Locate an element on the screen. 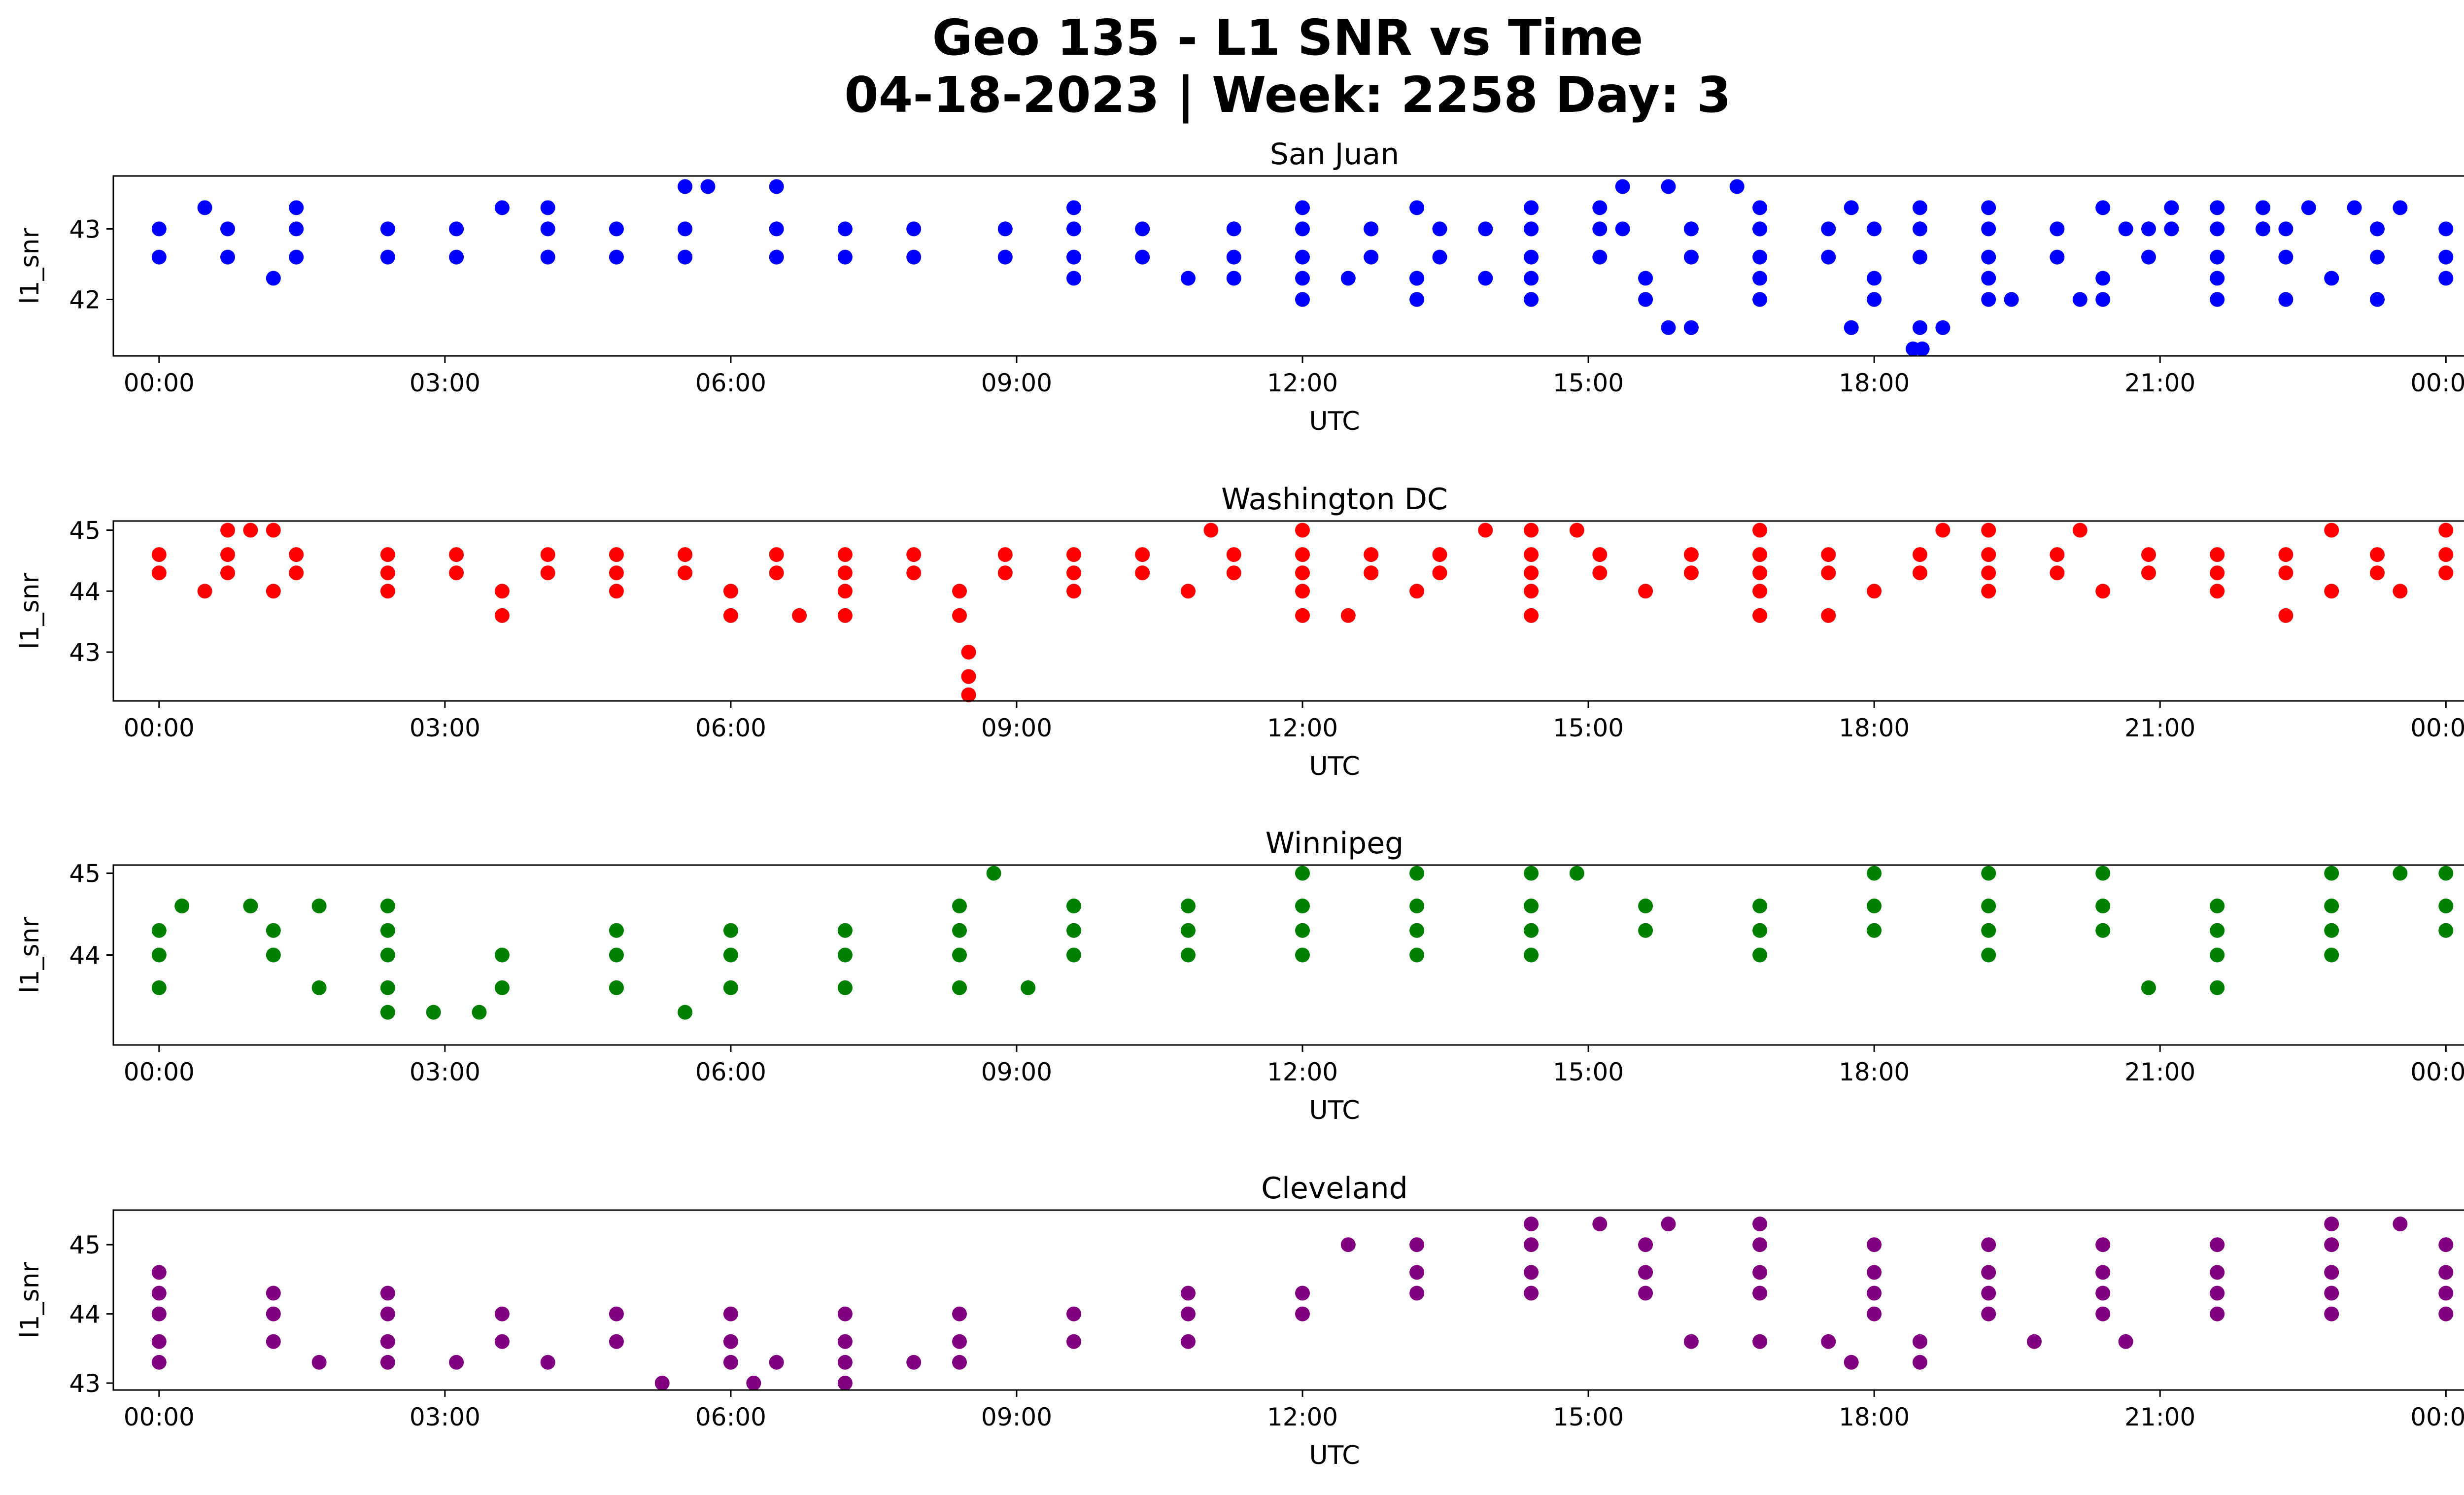 The height and width of the screenshot is (1495, 2464). x-tick-label: 09:00 is located at coordinates (1016, 1072).